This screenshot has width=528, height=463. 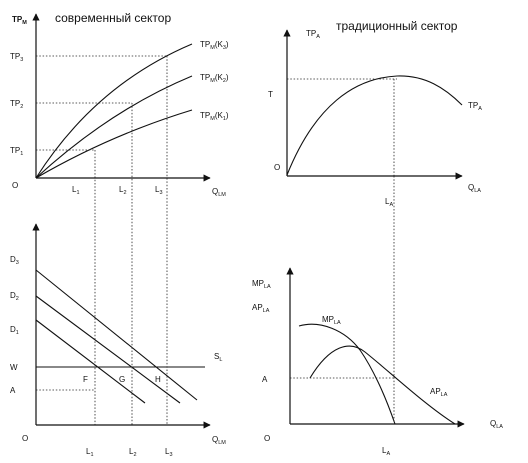 What do you see at coordinates (214, 45) in the screenshot?
I see `curve-label-k3: TPM(K3)` at bounding box center [214, 45].